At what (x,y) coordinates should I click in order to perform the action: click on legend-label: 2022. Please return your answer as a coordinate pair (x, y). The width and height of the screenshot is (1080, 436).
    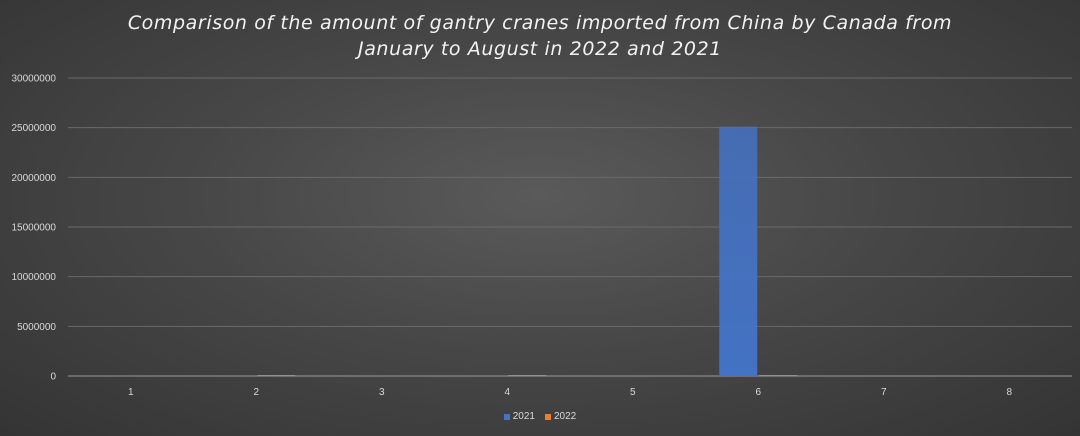
    Looking at the image, I should click on (565, 416).